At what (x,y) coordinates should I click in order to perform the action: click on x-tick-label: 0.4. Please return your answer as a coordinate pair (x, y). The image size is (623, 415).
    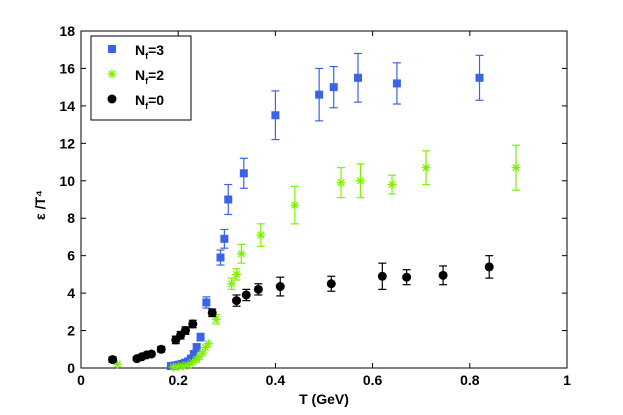
    Looking at the image, I should click on (276, 380).